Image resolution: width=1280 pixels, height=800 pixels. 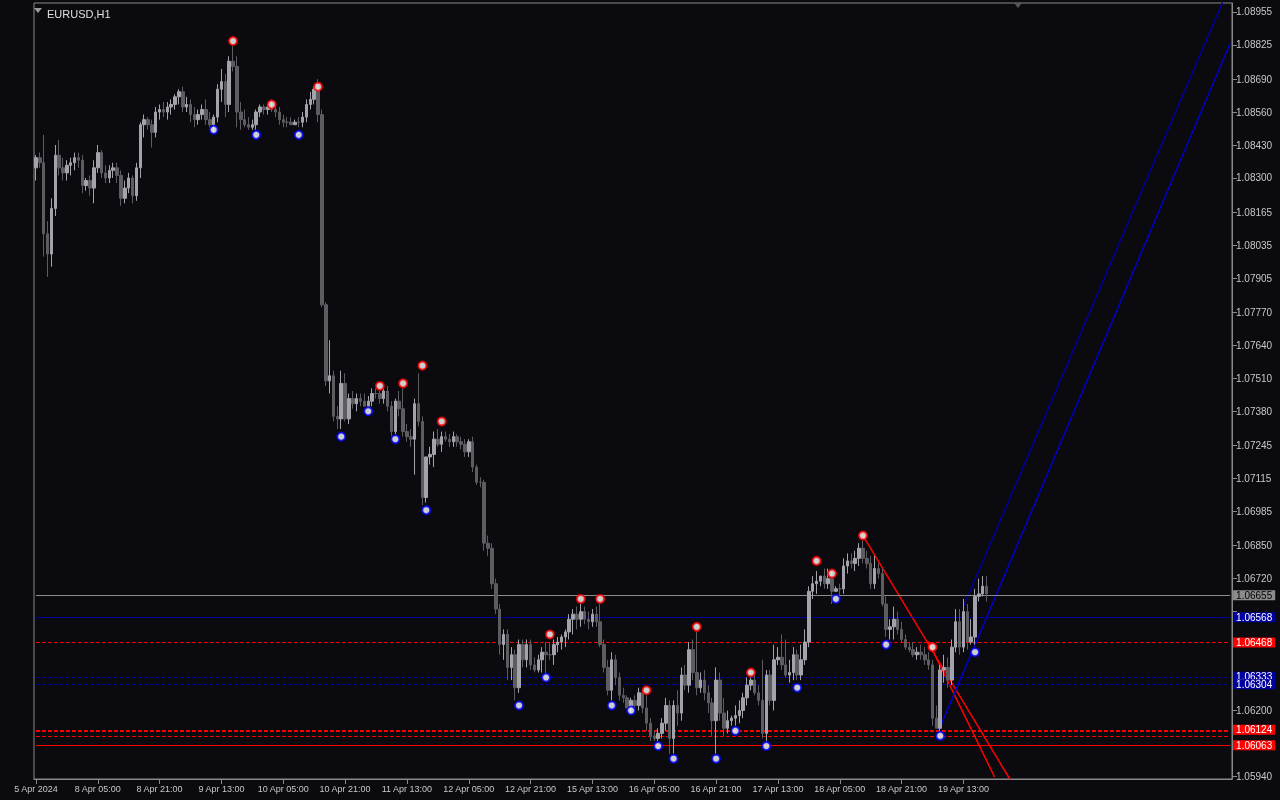 I want to click on x-tick-label: 18 Apr 21:00, so click(x=902, y=788).